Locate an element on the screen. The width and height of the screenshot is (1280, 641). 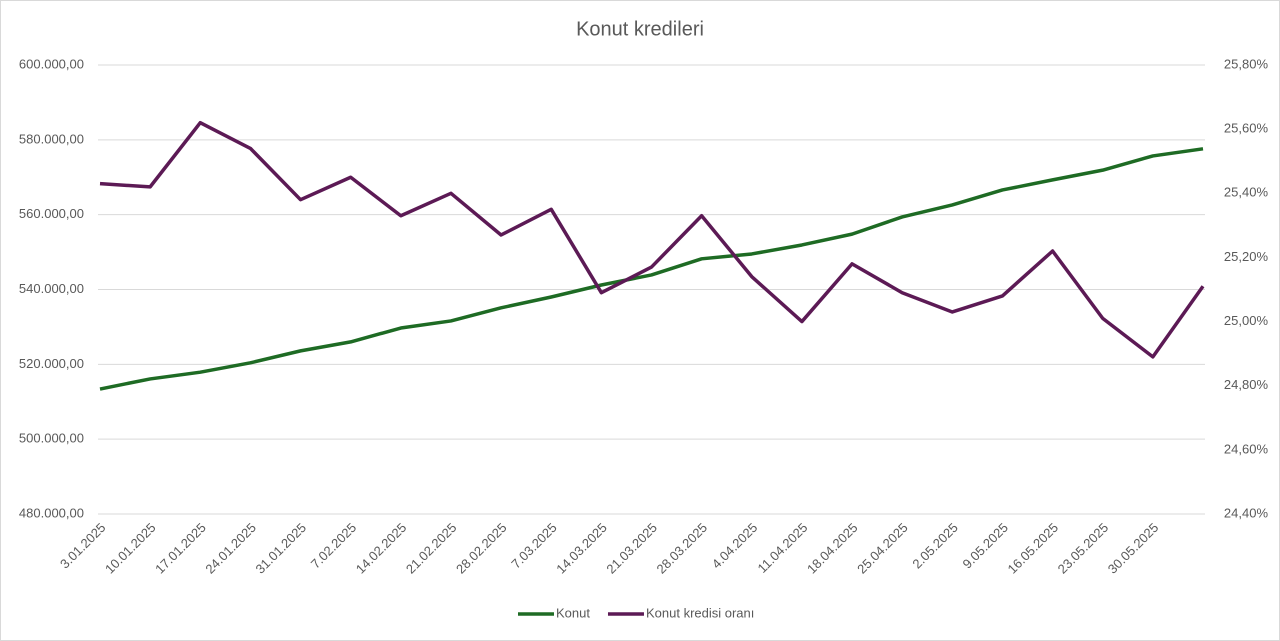
y2-tick-label: 25,00% is located at coordinates (1246, 320).